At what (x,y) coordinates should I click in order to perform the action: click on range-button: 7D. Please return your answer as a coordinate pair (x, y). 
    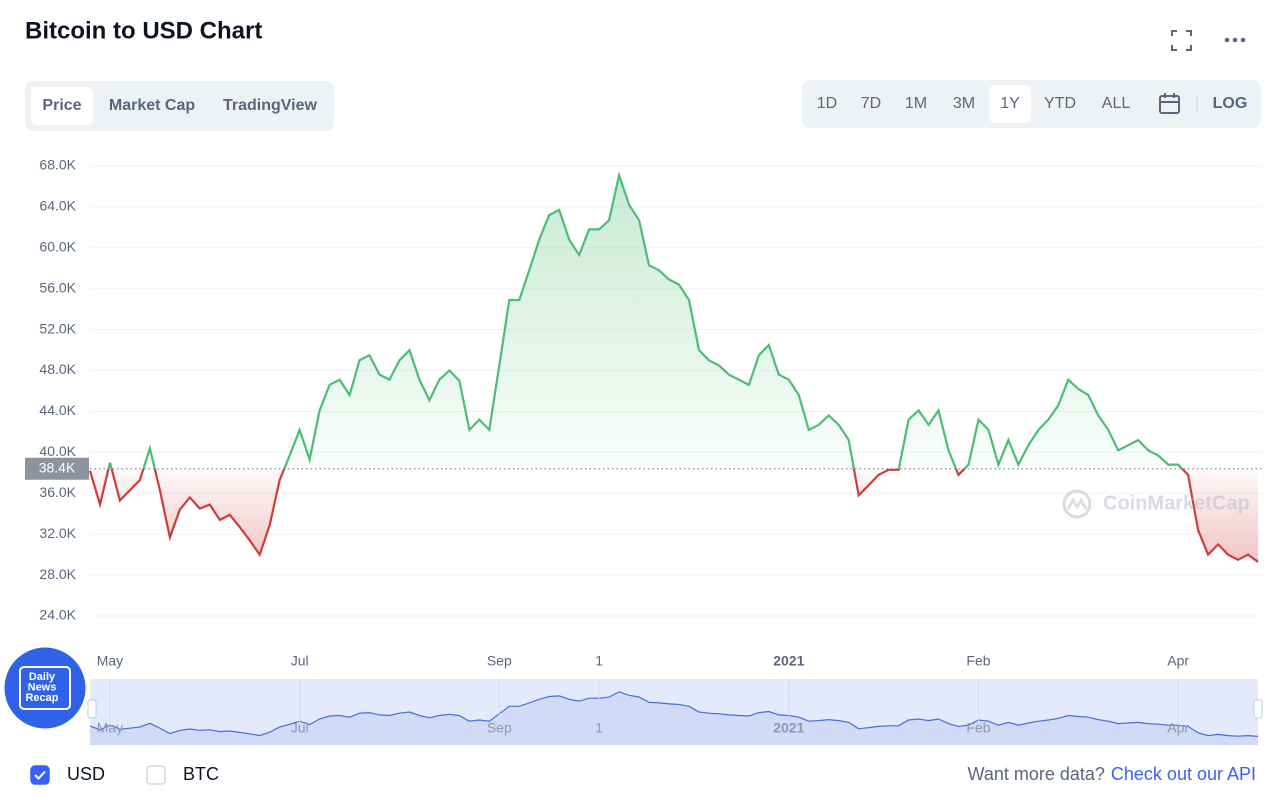
    Looking at the image, I should click on (871, 103).